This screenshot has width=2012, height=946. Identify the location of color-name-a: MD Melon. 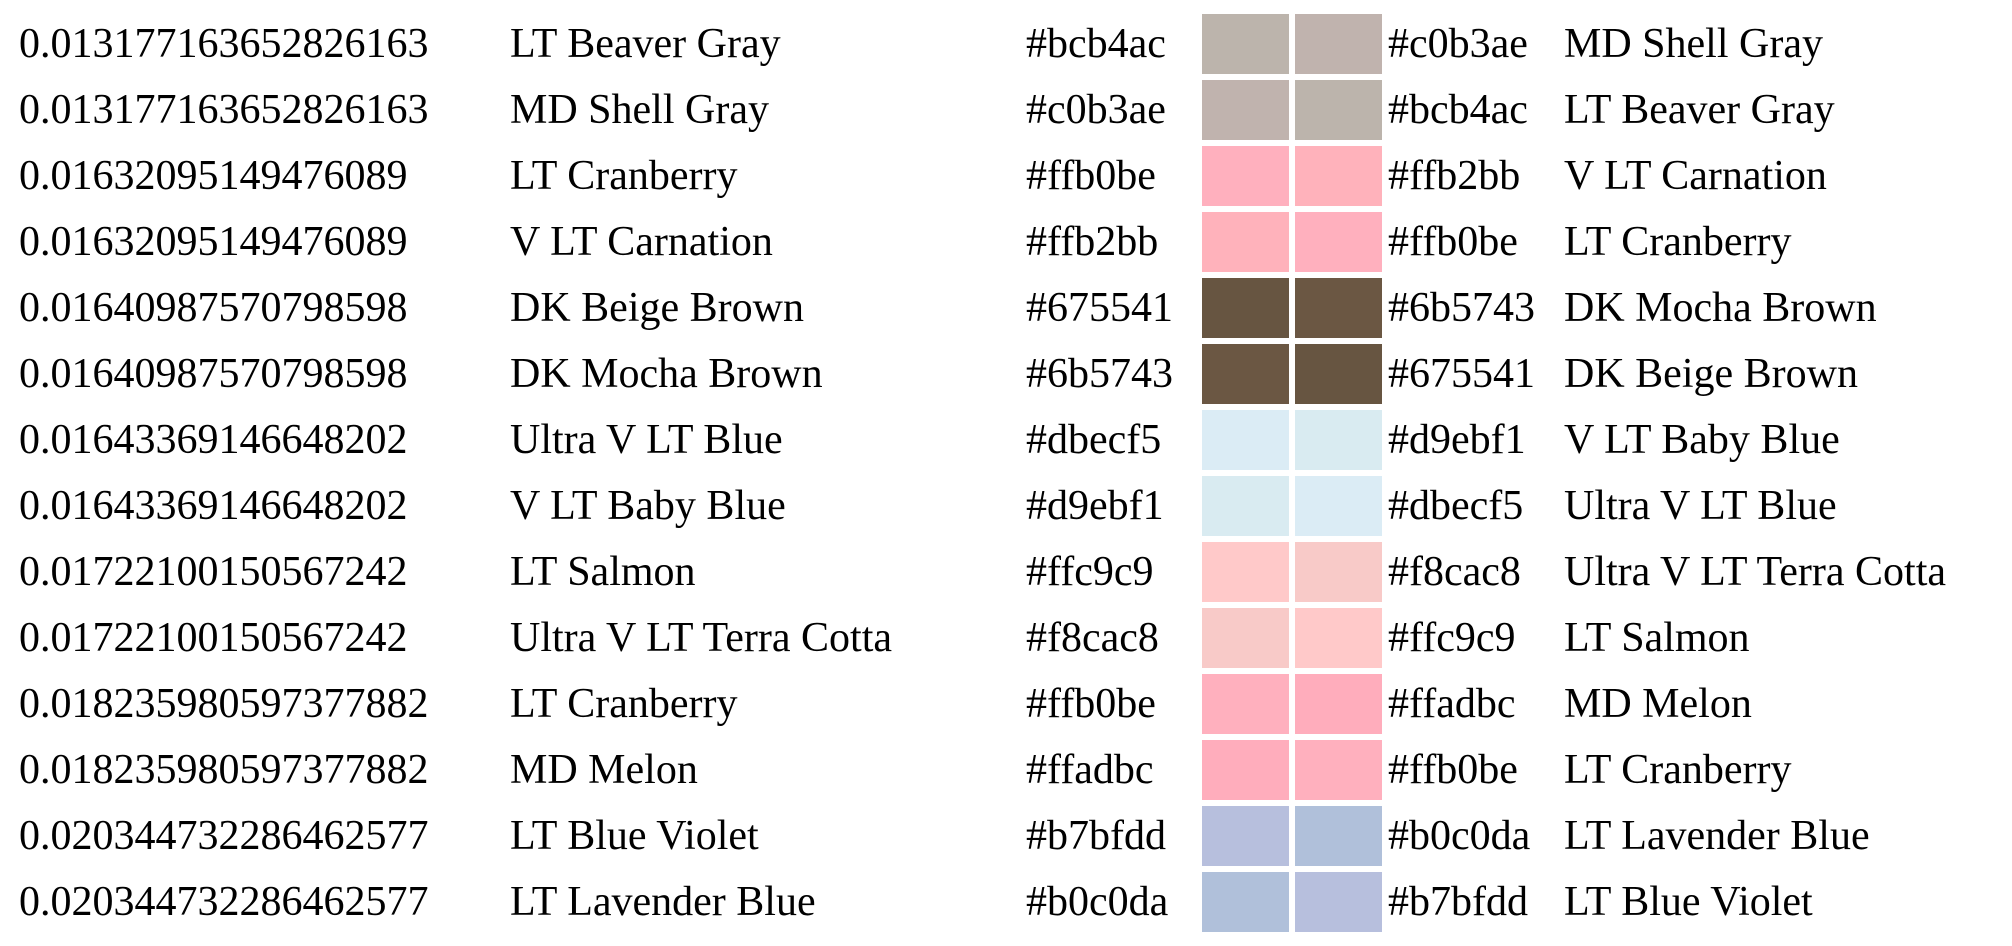
(604, 770).